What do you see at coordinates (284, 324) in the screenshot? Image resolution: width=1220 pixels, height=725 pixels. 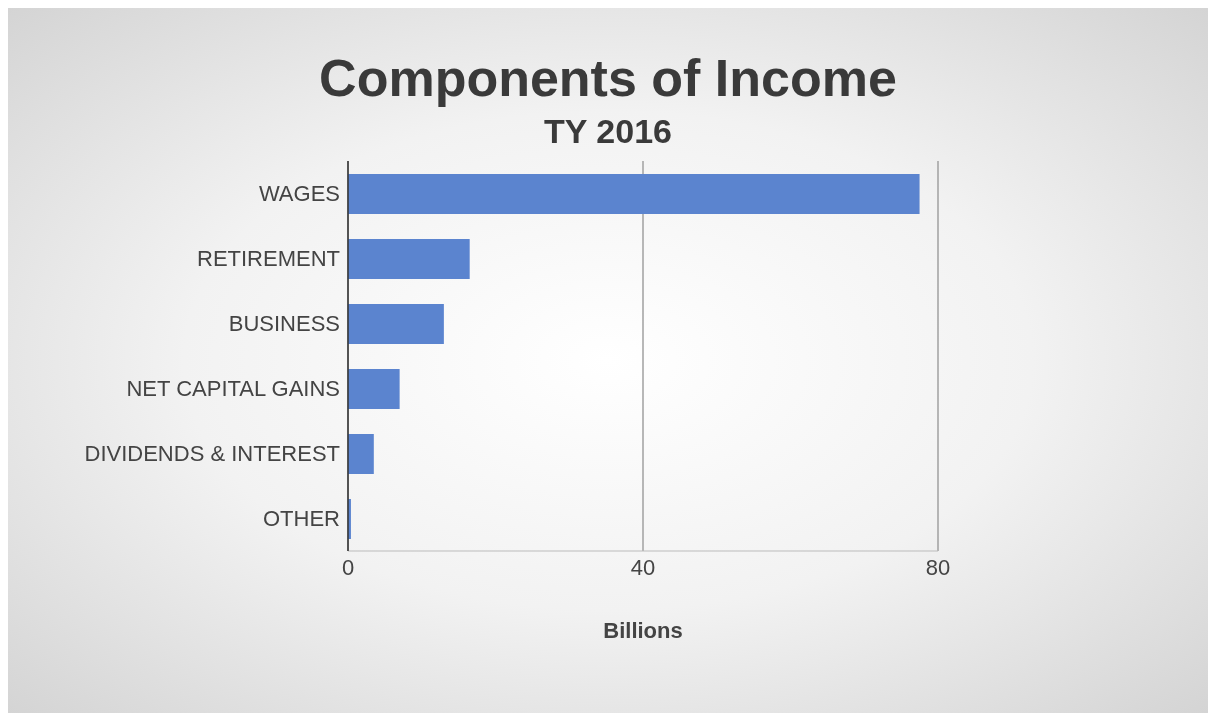 I see `y-tick-label: BUSINESS` at bounding box center [284, 324].